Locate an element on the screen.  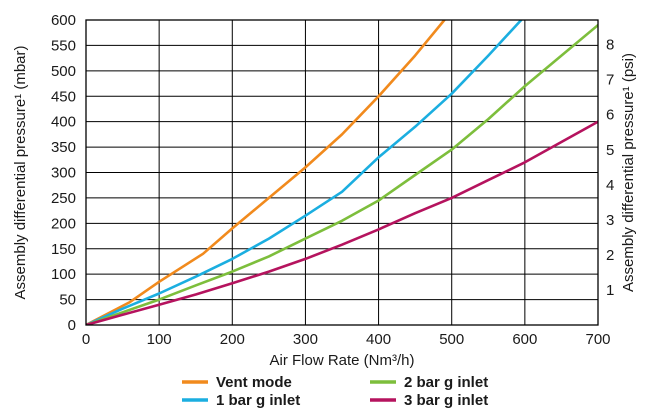
y-tick-label: 550 is located at coordinates (63, 45).